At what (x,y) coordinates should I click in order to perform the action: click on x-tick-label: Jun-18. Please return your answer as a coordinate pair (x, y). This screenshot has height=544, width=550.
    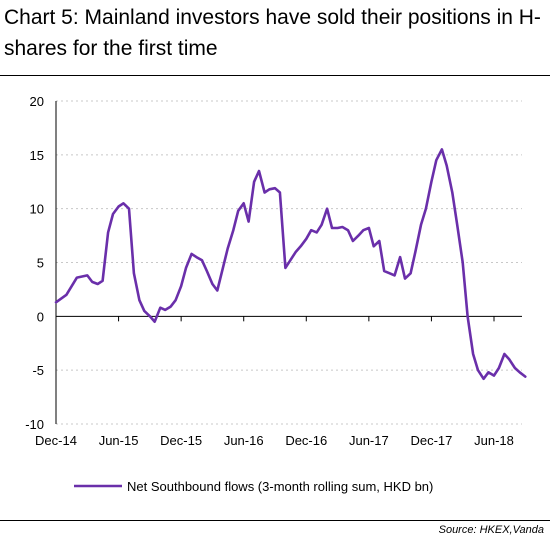
    Looking at the image, I should click on (494, 440).